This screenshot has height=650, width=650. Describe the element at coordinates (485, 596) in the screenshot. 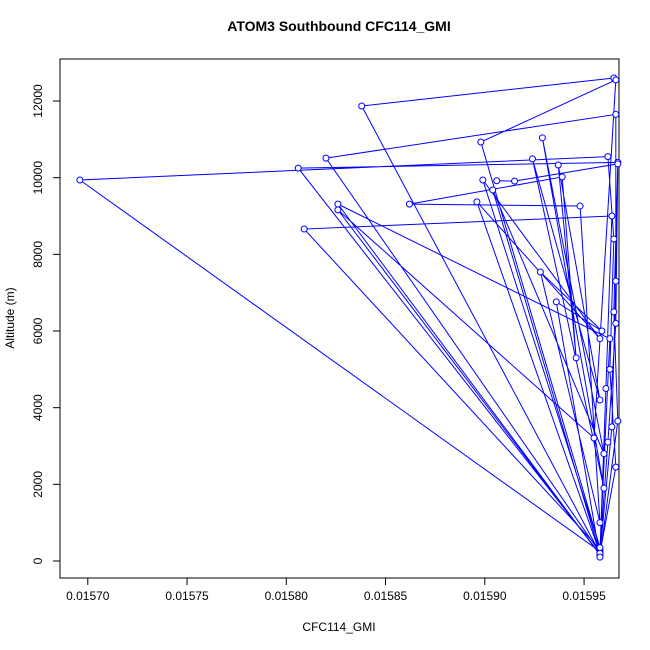

I see `x-tick-label: 0.01590` at that location.